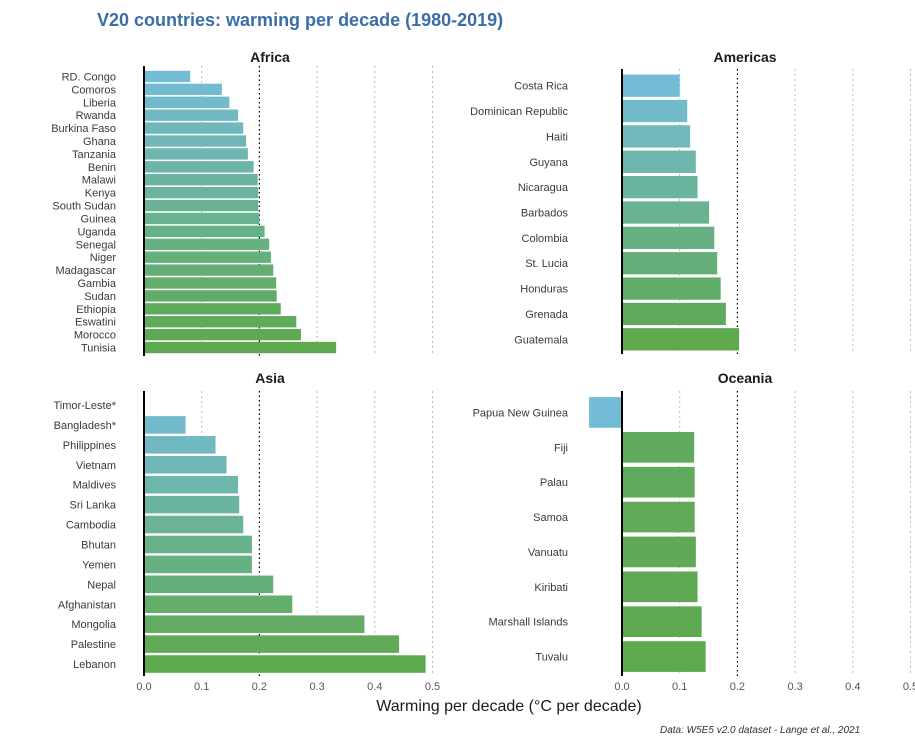 This screenshot has height=736, width=915. I want to click on category-label: Morocco, so click(95, 336).